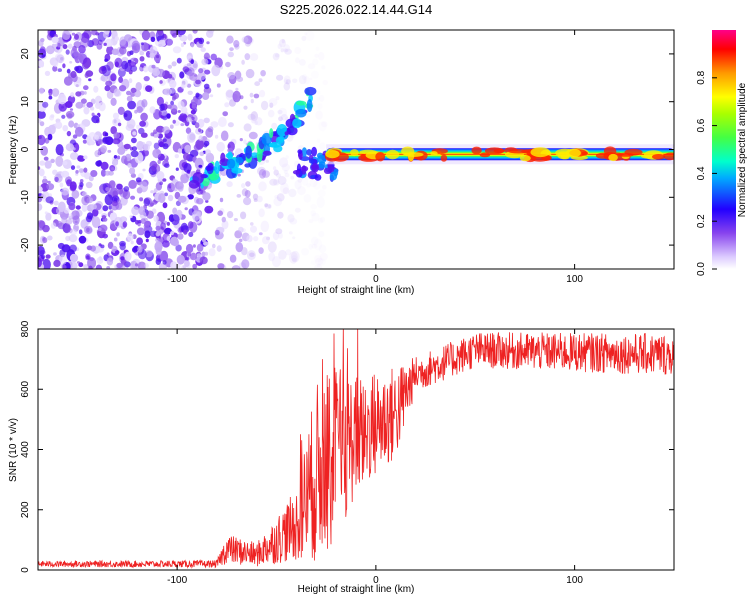 This screenshot has width=750, height=600. Describe the element at coordinates (25, 509) in the screenshot. I see `snr-ytick-label: 200` at that location.